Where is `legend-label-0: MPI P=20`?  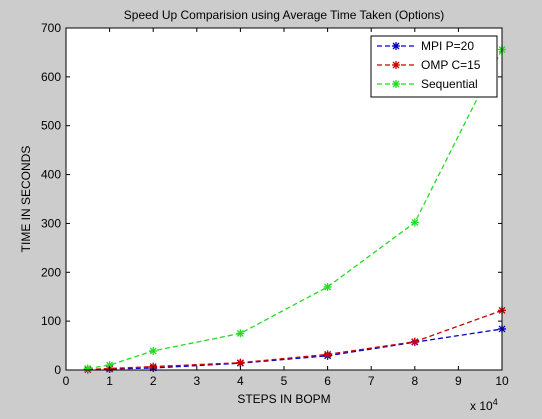
legend-label-0: MPI P=20 is located at coordinates (447, 46).